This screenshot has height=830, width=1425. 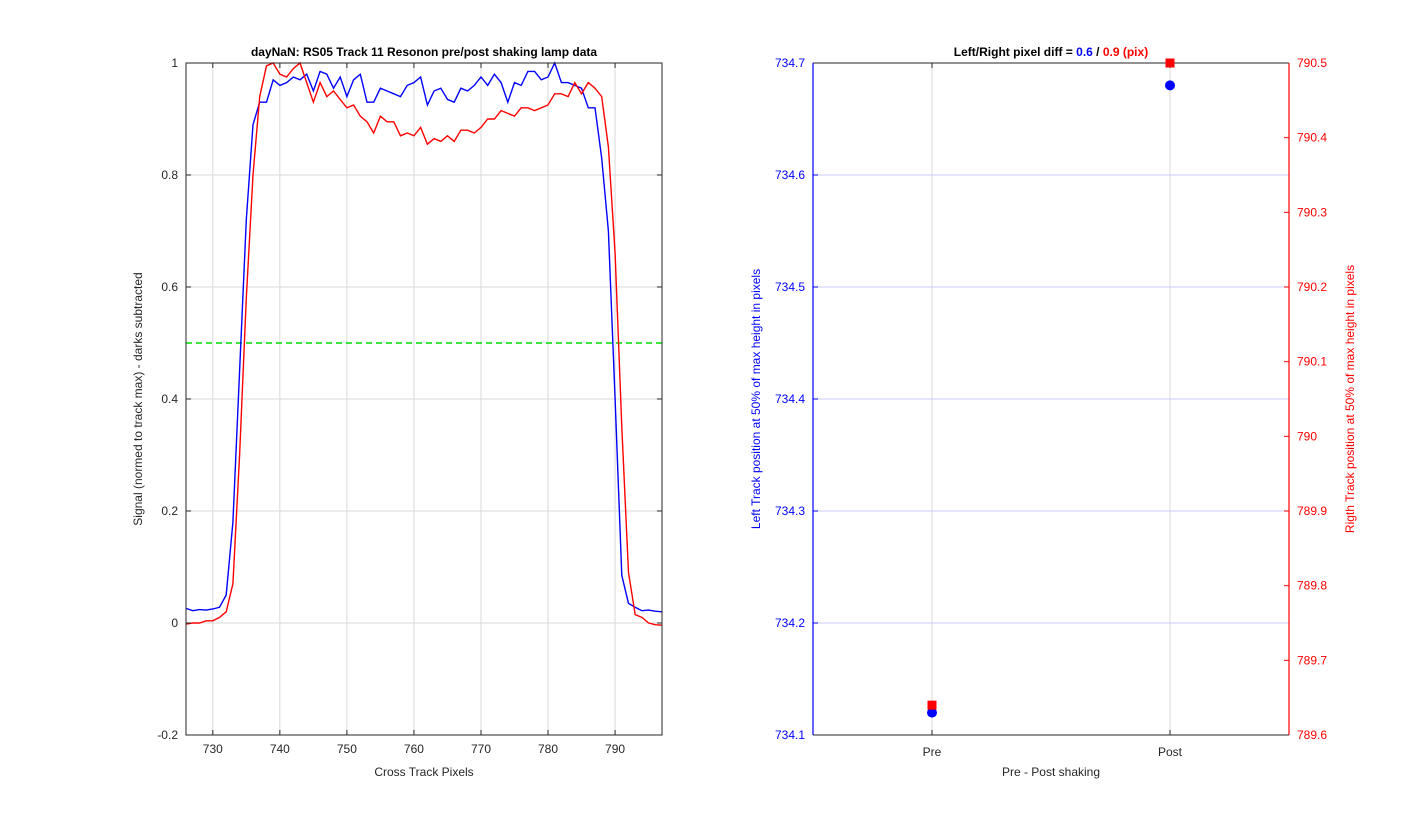 I want to click on left-axis-tick-label: 734.5, so click(x=790, y=287).